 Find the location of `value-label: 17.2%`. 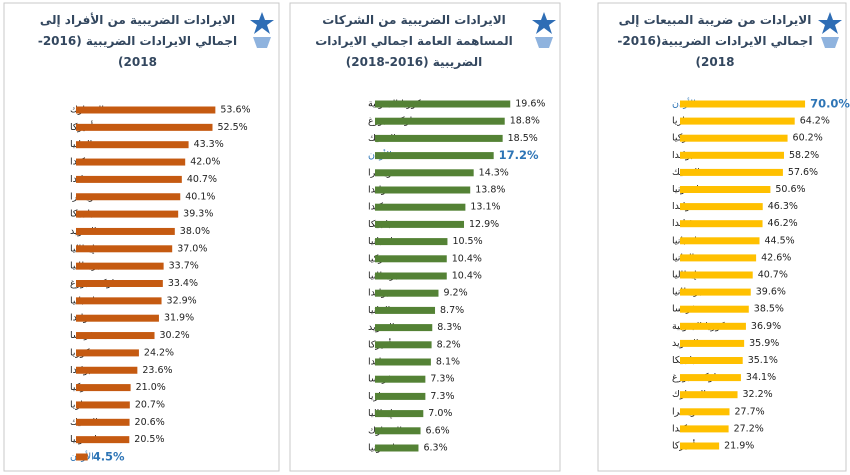

value-label: 17.2% is located at coordinates (519, 155).